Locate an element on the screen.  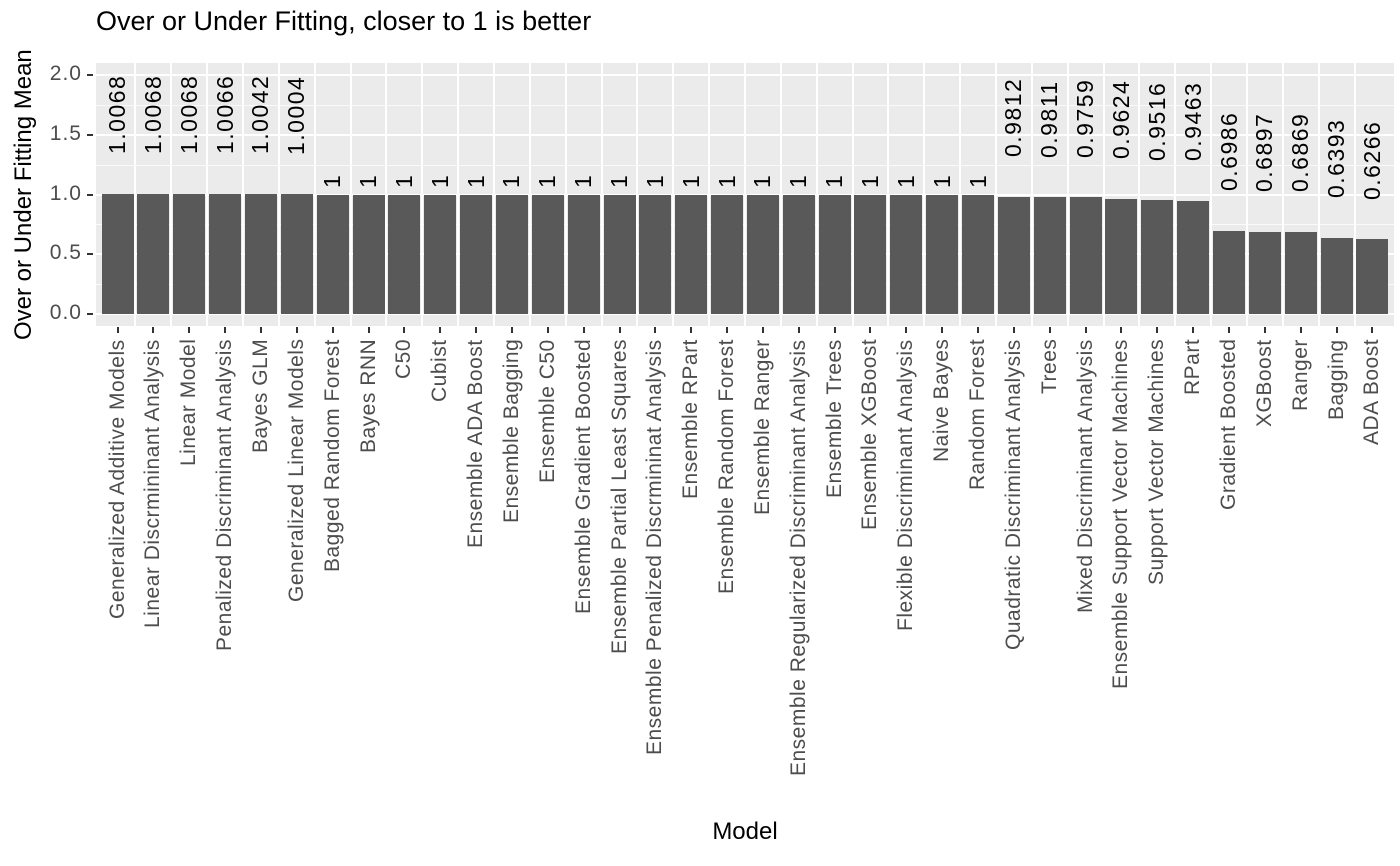
x-tick-label: ADA Boost is located at coordinates (1372, 391).